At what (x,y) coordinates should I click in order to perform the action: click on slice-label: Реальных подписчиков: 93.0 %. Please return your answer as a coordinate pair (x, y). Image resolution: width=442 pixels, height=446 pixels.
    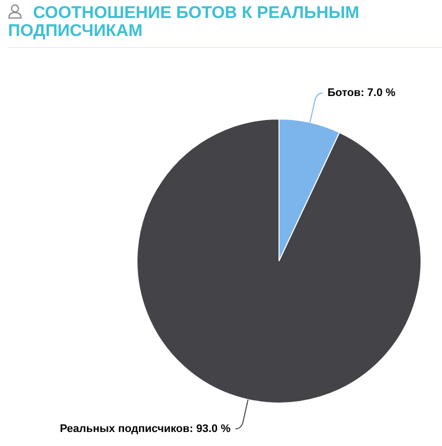
    Looking at the image, I should click on (145, 428).